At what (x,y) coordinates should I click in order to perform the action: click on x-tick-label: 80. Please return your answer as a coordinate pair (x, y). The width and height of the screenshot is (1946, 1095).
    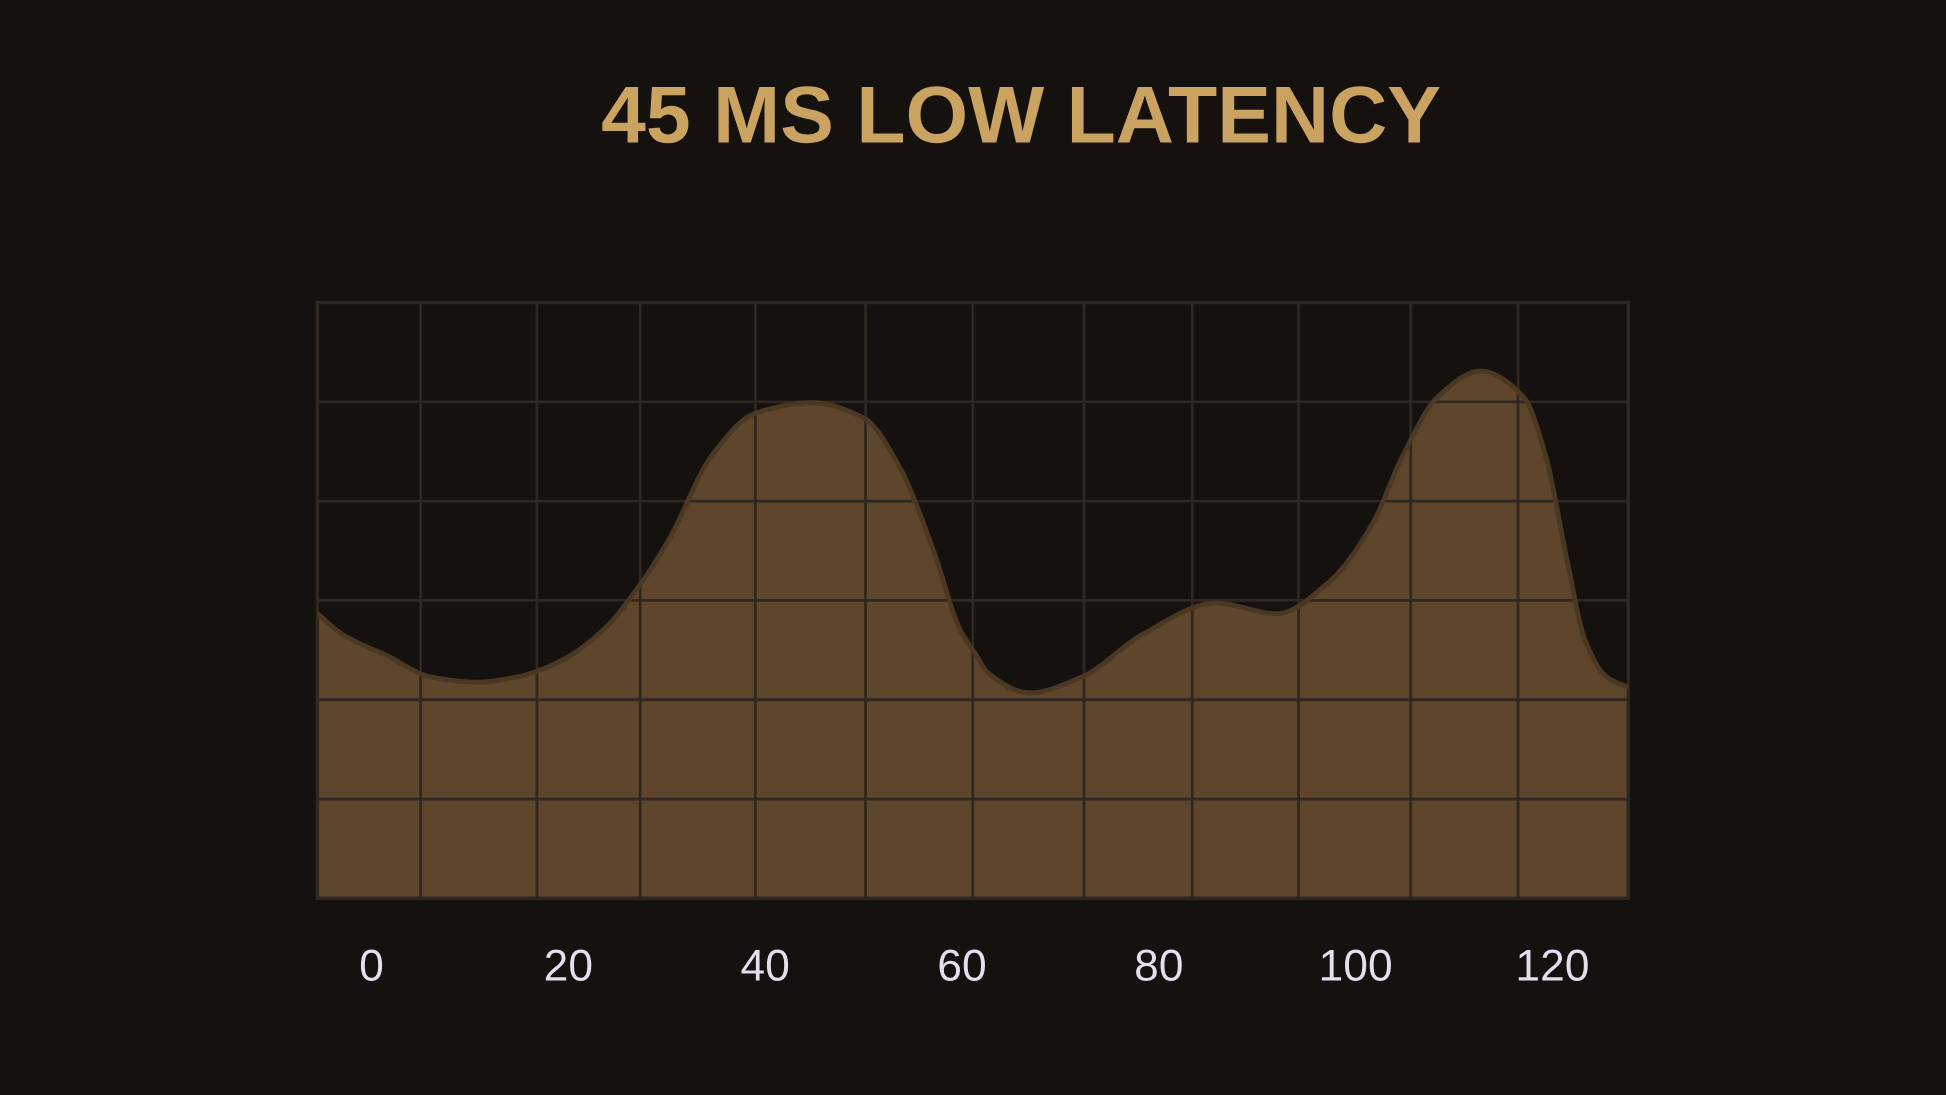
    Looking at the image, I should click on (1159, 965).